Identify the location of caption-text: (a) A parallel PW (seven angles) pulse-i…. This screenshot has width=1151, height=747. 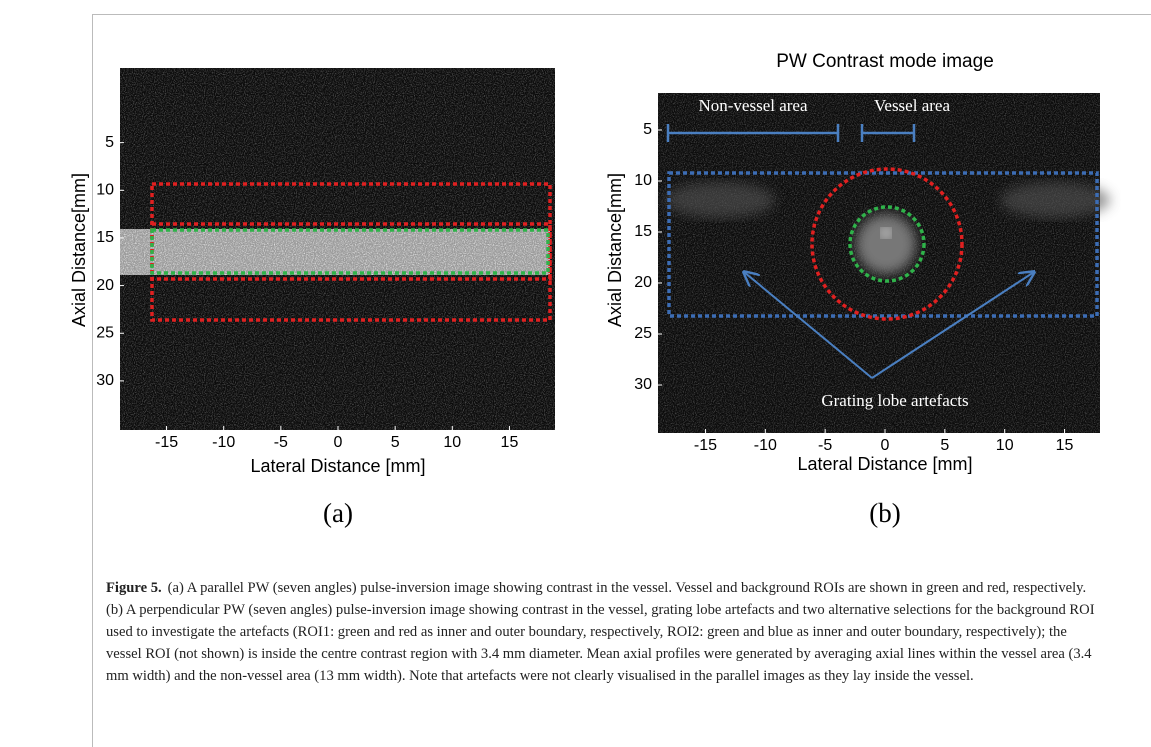
(600, 632).